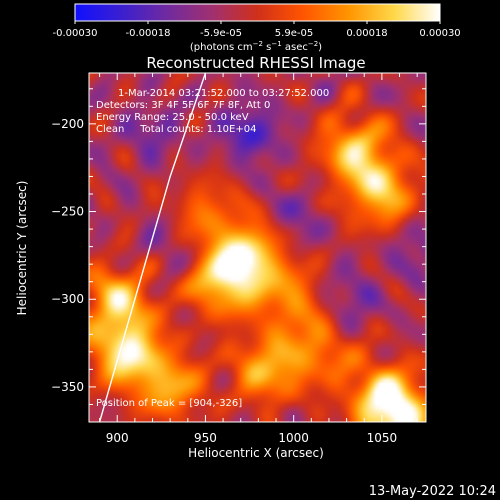 The height and width of the screenshot is (500, 500). Describe the element at coordinates (382, 438) in the screenshot. I see `x-tick-label: 1050` at that location.